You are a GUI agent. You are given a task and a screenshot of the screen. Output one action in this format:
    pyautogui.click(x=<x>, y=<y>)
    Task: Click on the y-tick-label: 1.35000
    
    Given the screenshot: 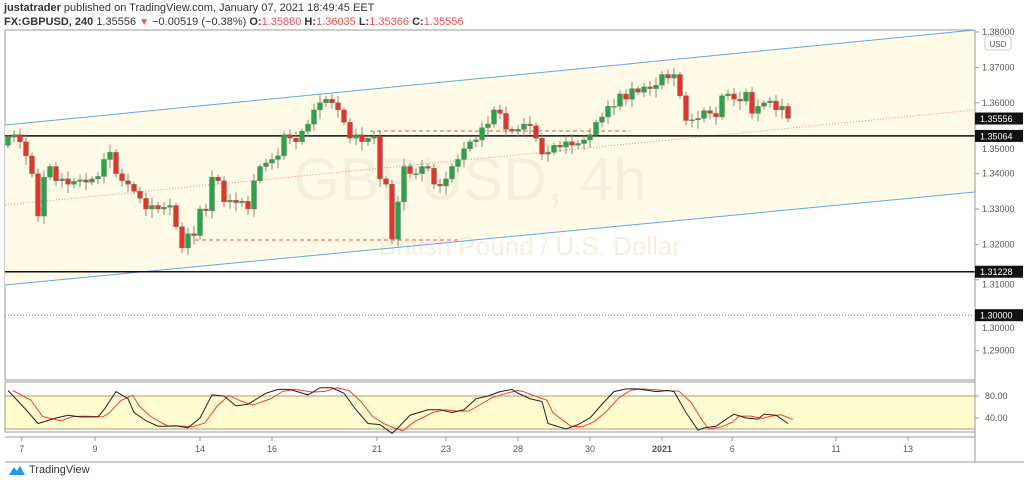 What is the action you would take?
    pyautogui.click(x=998, y=149)
    